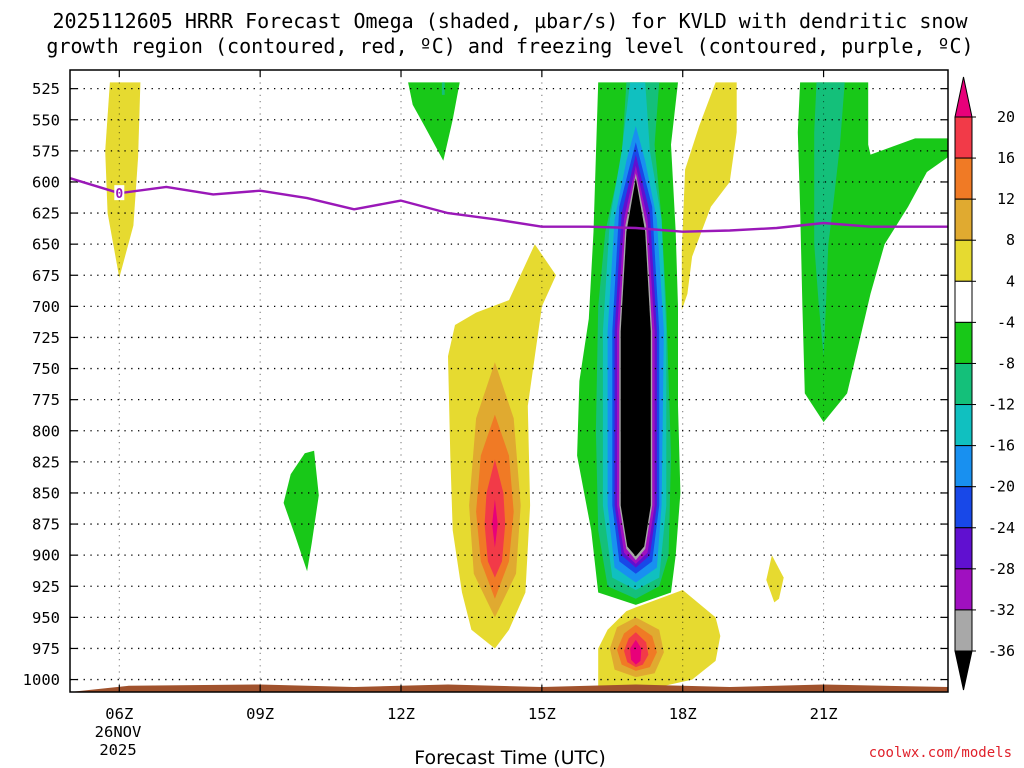  Describe the element at coordinates (401, 714) in the screenshot. I see `x-tick-label-12Z: 12Z` at that location.